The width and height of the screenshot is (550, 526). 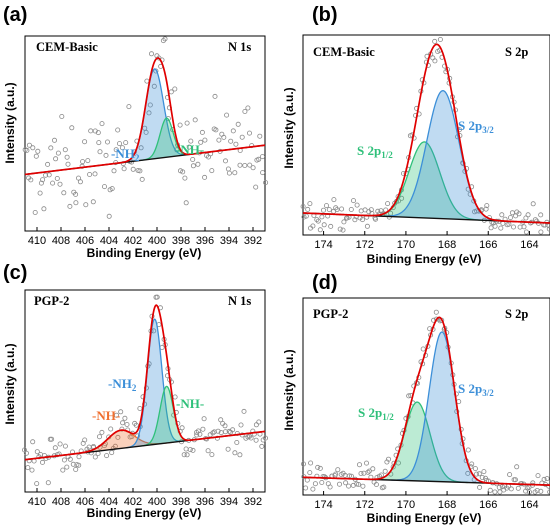 I want to click on x-tick-label: 402, so click(x=133, y=241).